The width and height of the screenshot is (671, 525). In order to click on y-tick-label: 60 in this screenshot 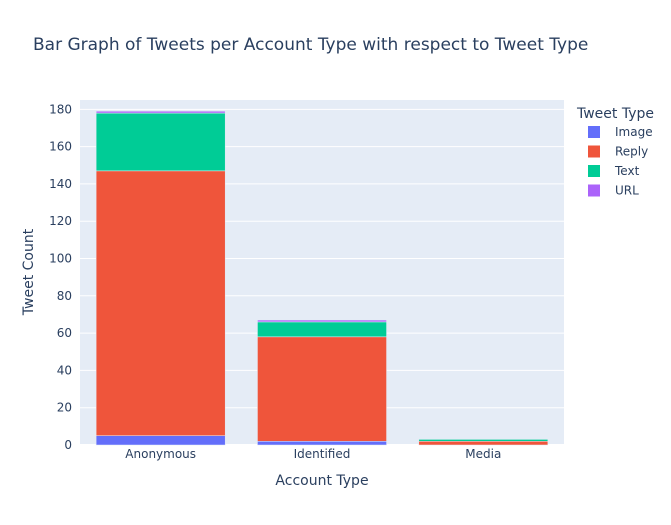, I will do `click(64, 333)`.